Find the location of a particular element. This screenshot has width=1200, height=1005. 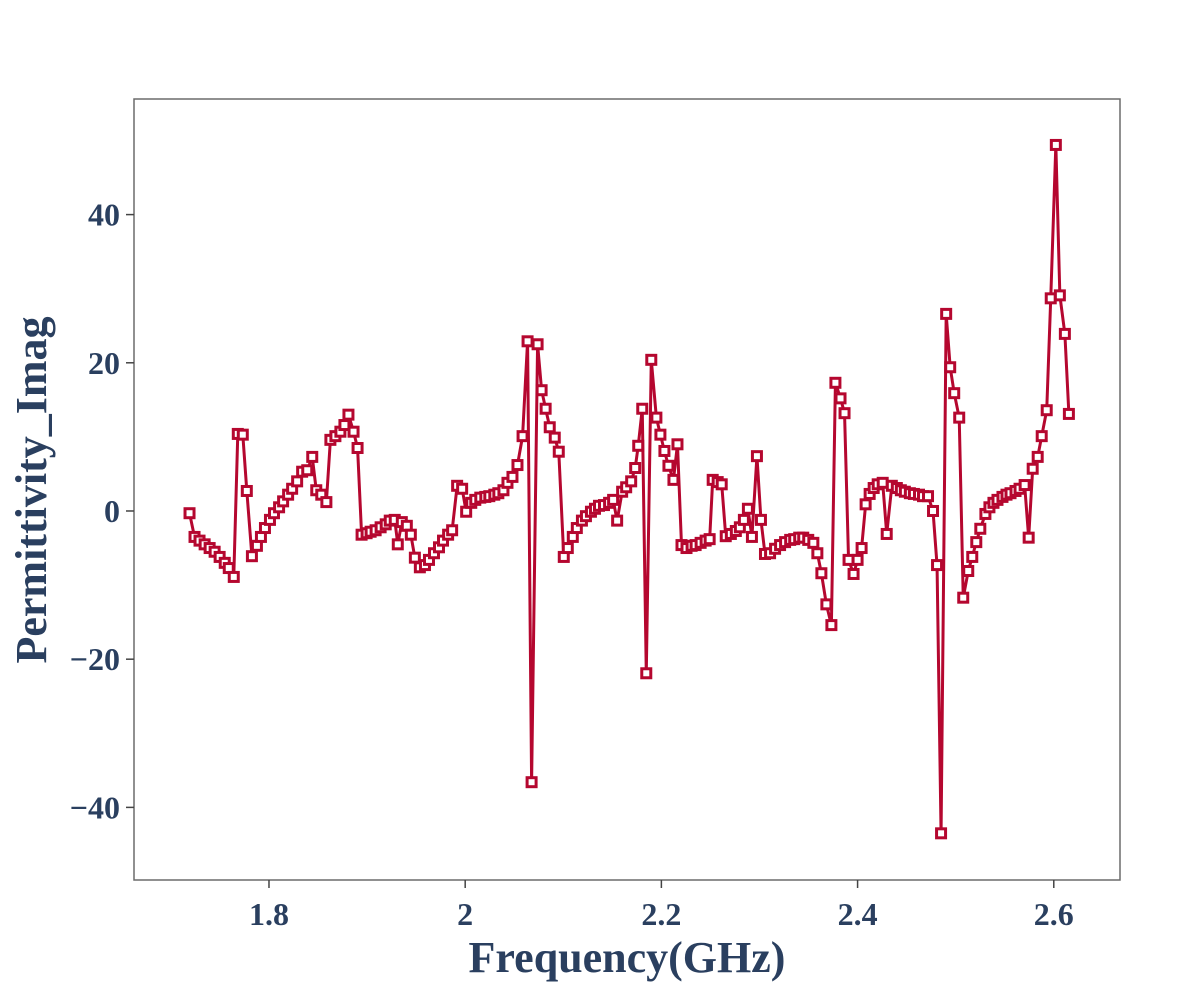

y-tick-label: 0 is located at coordinates (112, 511).